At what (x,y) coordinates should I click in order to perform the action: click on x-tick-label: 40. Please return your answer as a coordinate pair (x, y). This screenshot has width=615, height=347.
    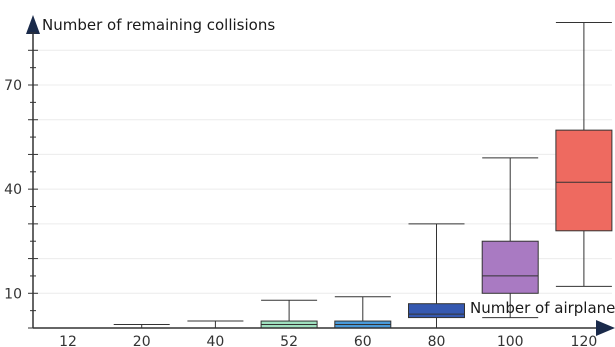
    Looking at the image, I should click on (215, 340).